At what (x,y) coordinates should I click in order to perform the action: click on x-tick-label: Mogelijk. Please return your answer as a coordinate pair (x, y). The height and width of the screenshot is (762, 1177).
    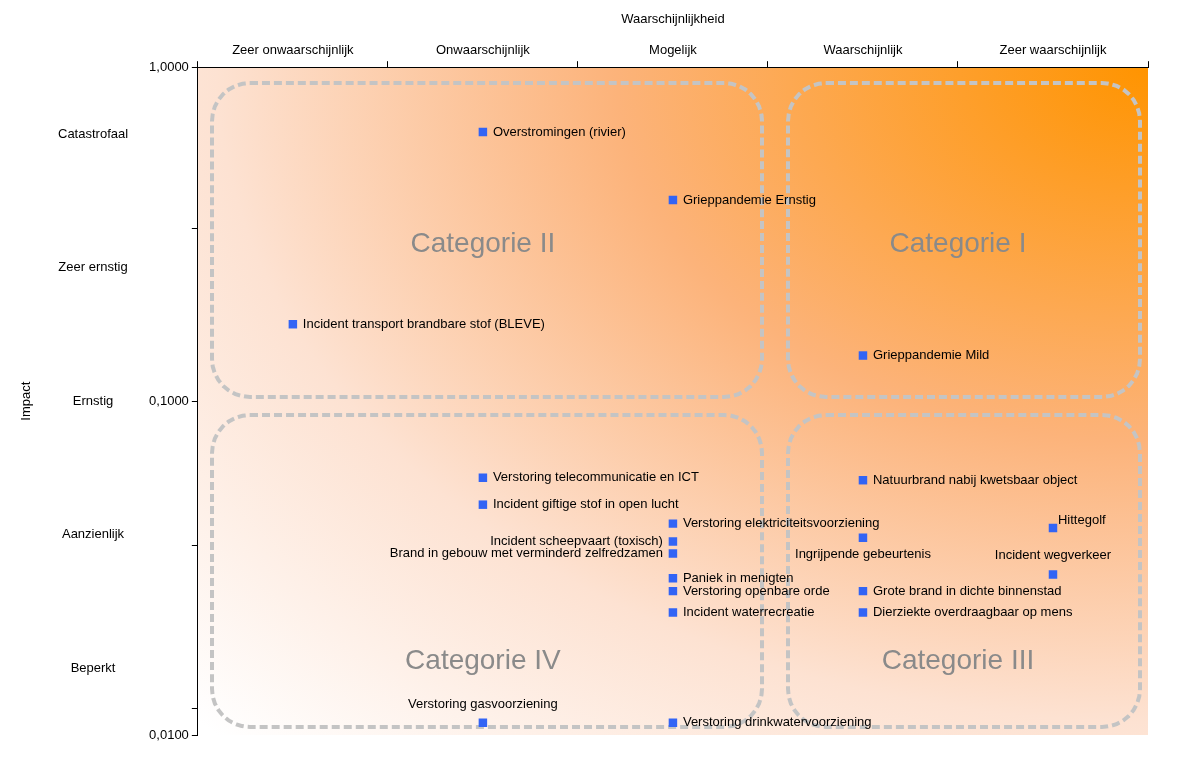
    Looking at the image, I should click on (673, 49).